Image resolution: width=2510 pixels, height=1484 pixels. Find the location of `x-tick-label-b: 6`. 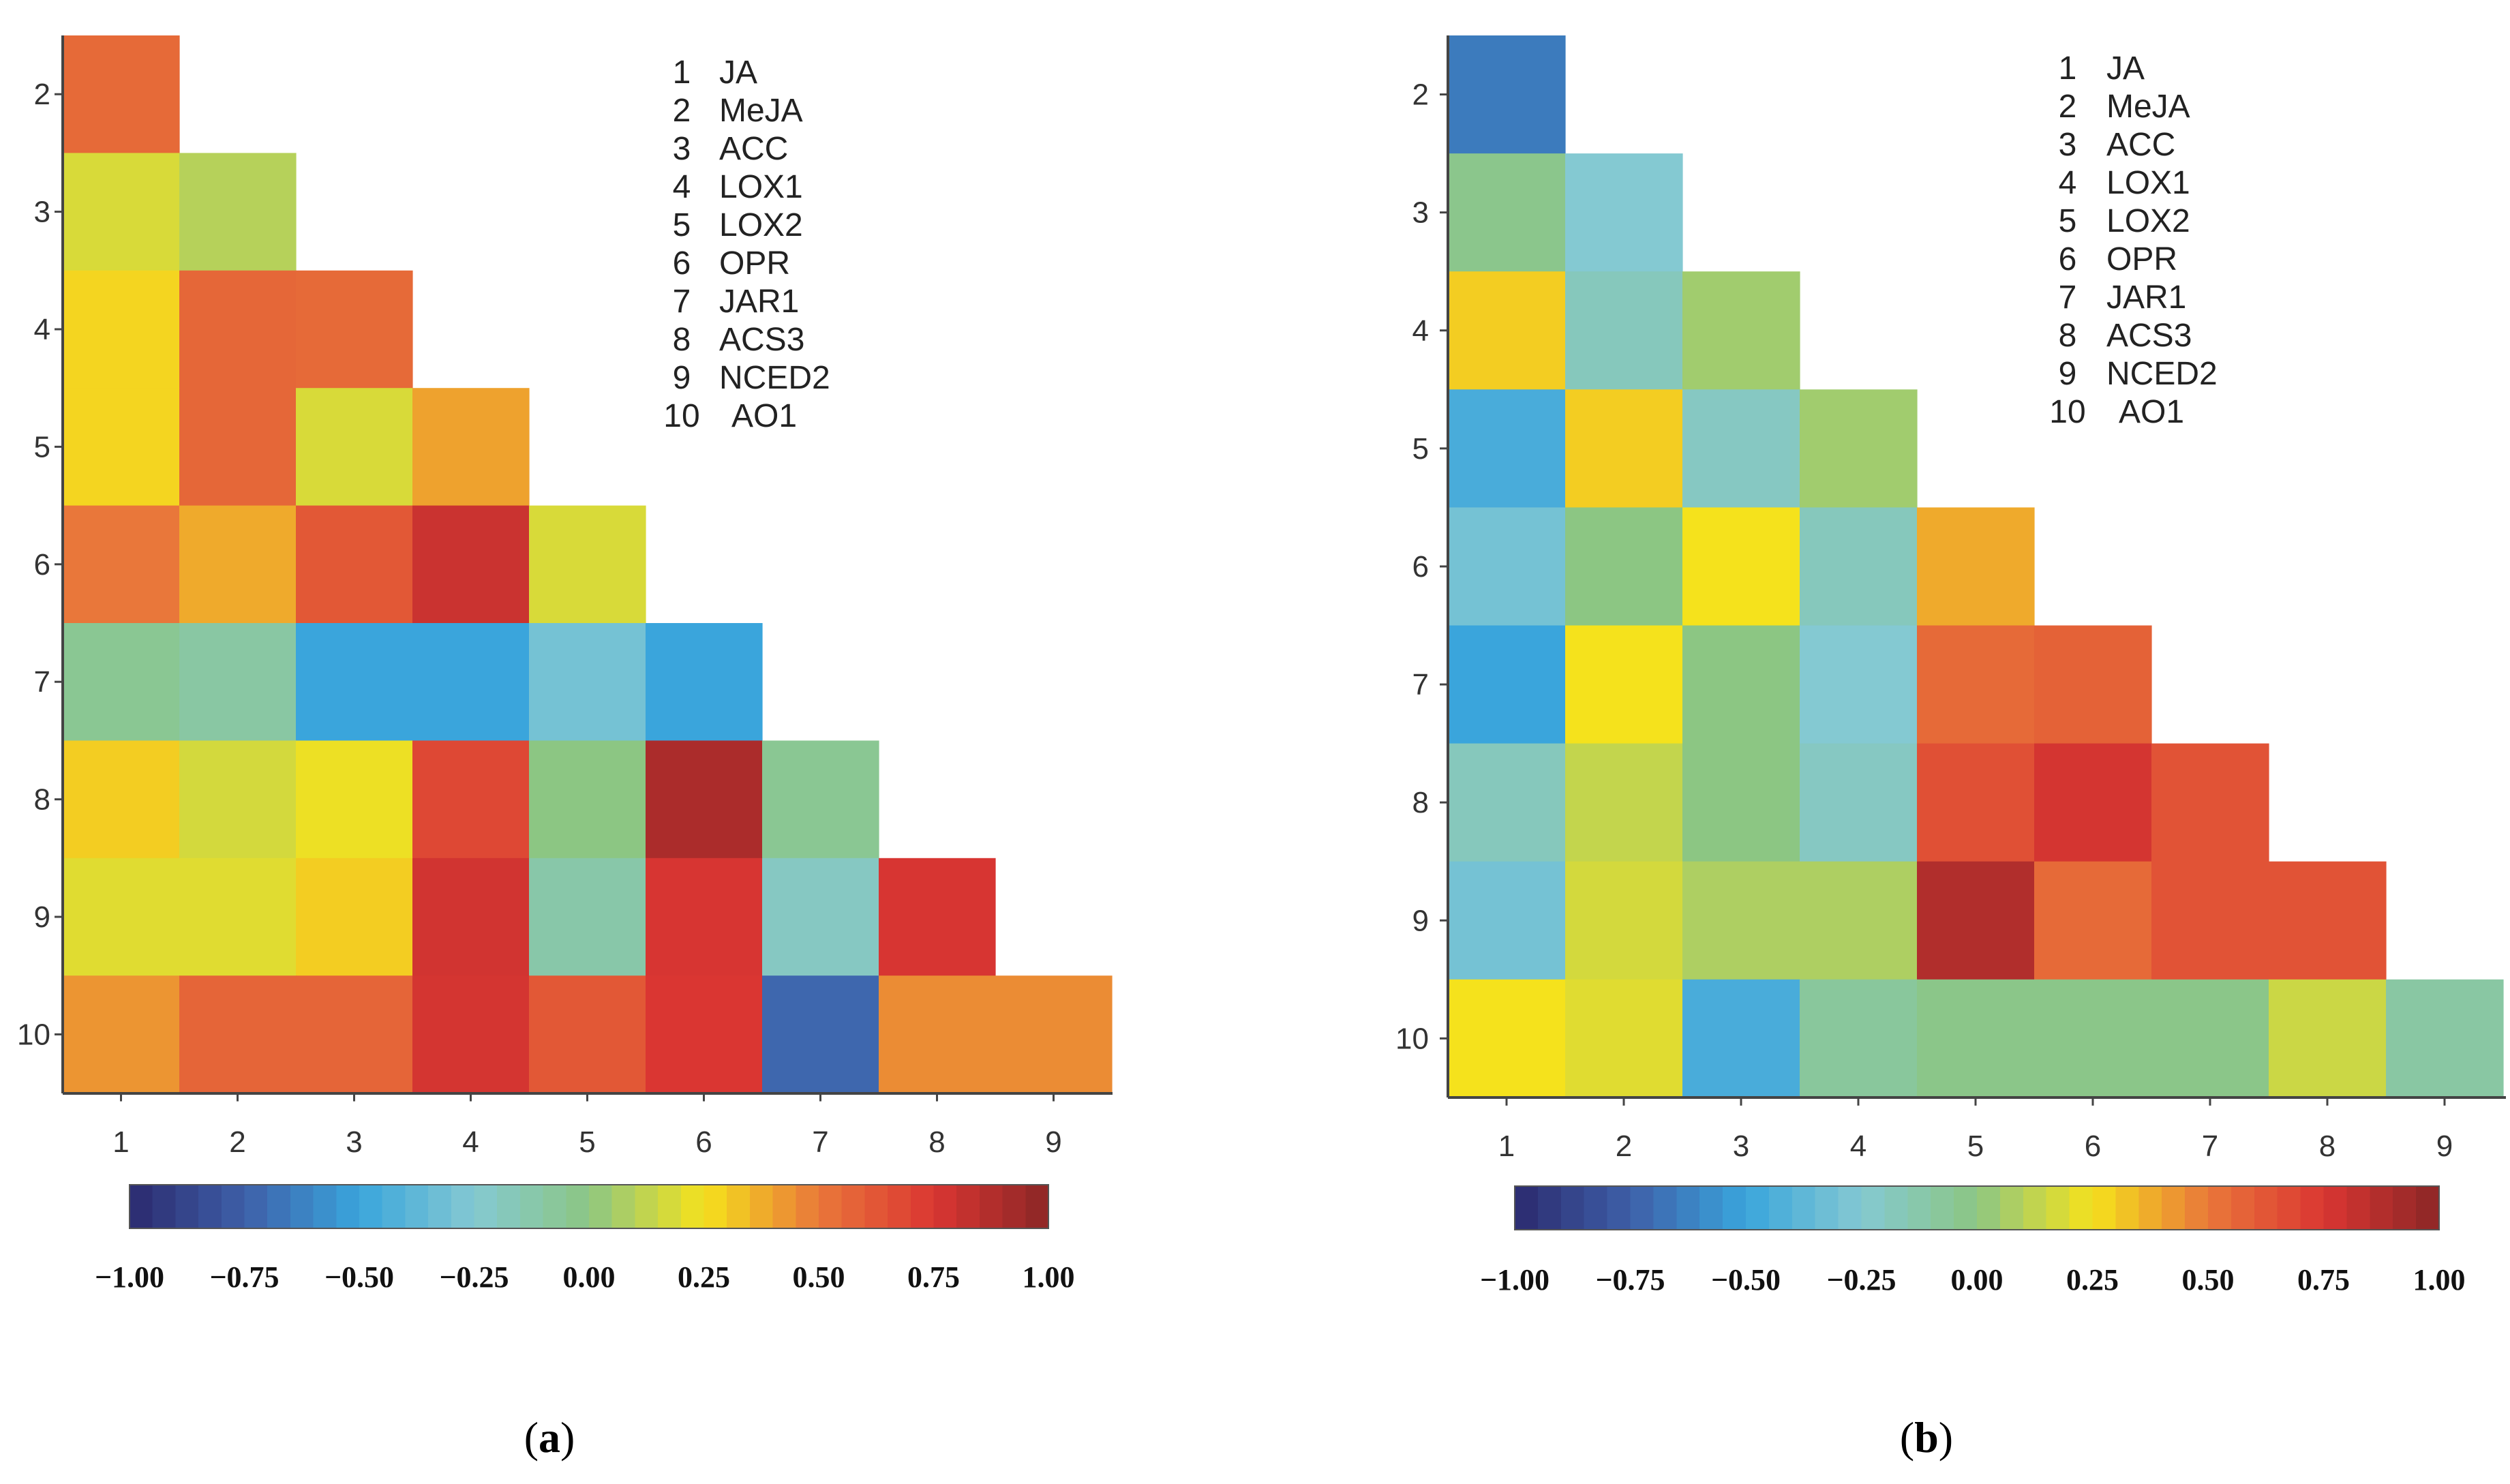

x-tick-label-b: 6 is located at coordinates (2093, 1146).